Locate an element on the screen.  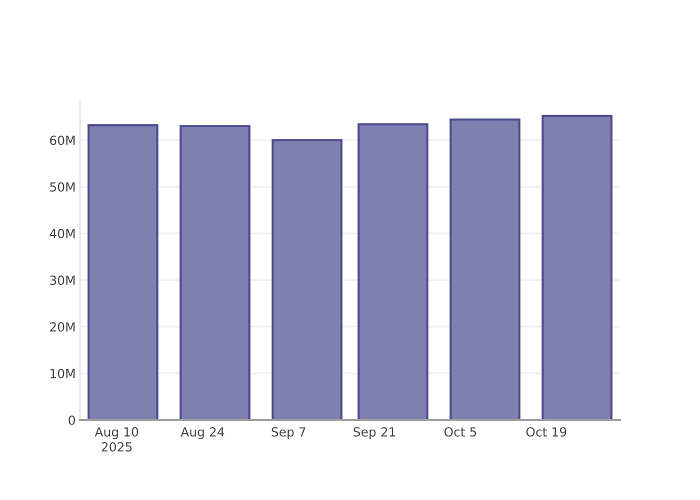
y-tick-label: 60M is located at coordinates (62, 141).